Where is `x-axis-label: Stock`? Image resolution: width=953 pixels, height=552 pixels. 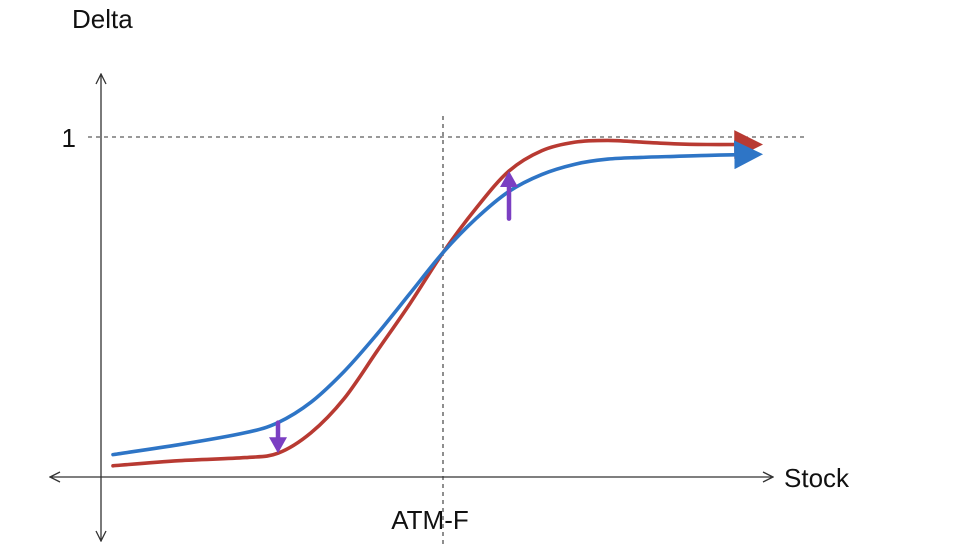 x-axis-label: Stock is located at coordinates (817, 478).